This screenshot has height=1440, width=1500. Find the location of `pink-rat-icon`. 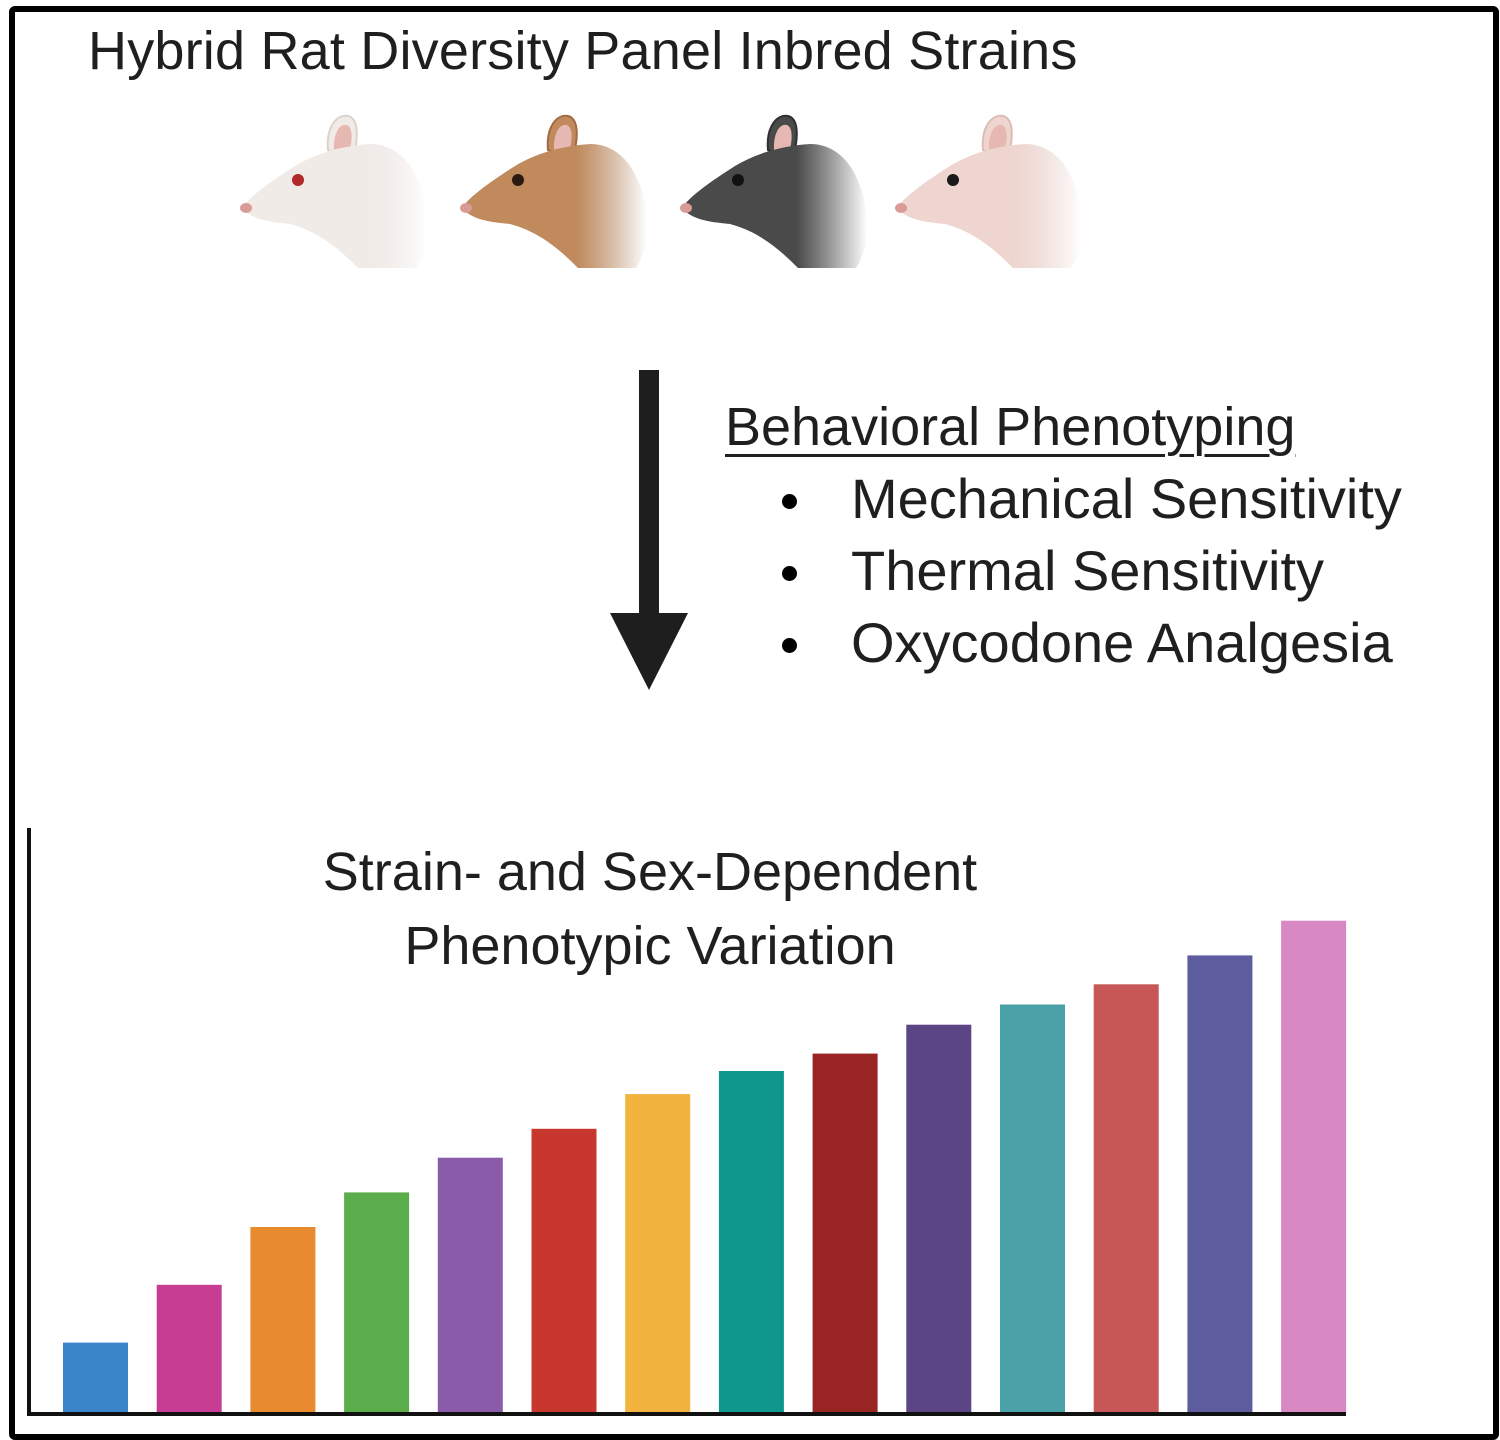

pink-rat-icon is located at coordinates (989, 191).